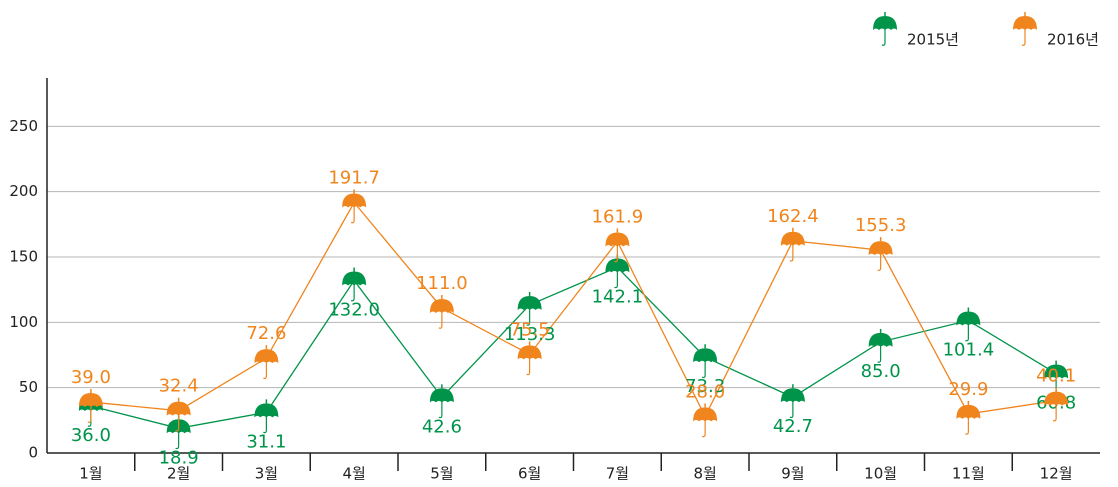 The width and height of the screenshot is (1118, 487). Describe the element at coordinates (91, 435) in the screenshot. I see `data-label: 36.0` at that location.